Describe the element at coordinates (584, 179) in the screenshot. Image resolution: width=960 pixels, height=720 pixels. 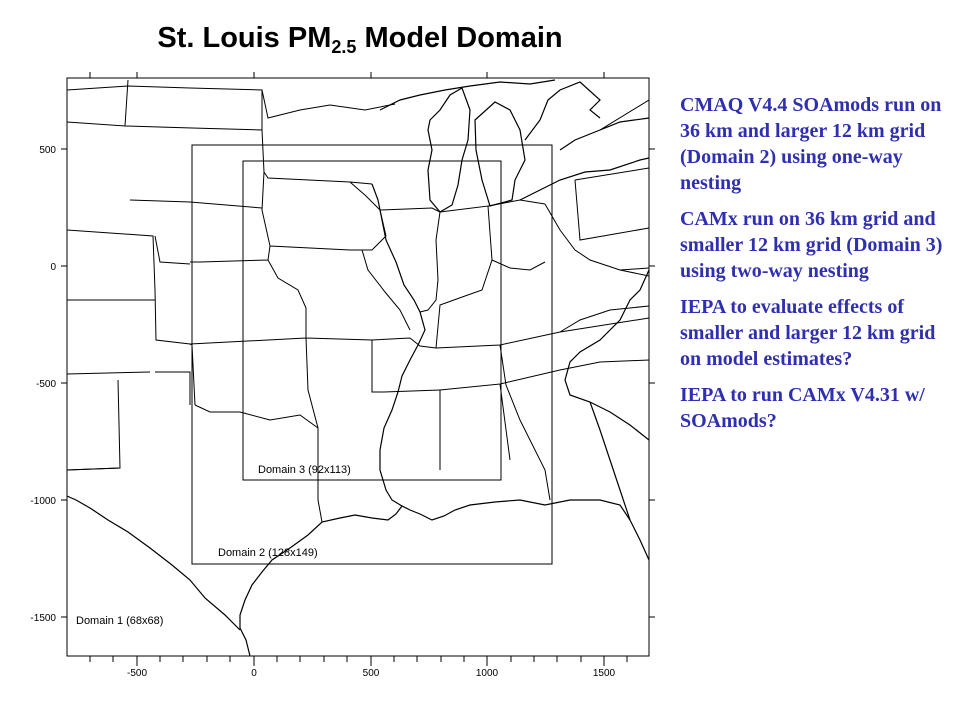
I see `lake-erie-shore` at that location.